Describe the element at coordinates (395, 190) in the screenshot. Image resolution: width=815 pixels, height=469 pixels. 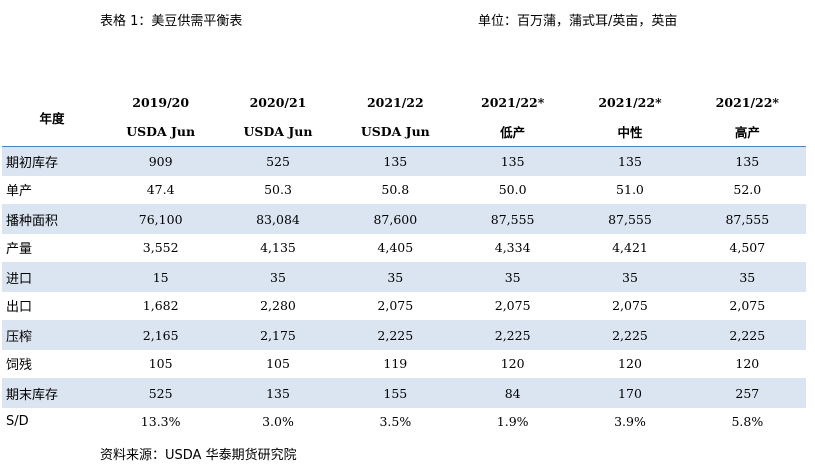
I see `table-cell: 50.8` at that location.